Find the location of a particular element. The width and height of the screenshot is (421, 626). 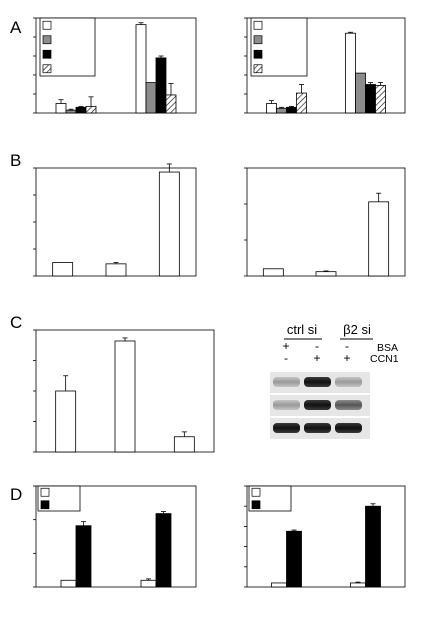

panel-label-c: C is located at coordinates (16, 322).